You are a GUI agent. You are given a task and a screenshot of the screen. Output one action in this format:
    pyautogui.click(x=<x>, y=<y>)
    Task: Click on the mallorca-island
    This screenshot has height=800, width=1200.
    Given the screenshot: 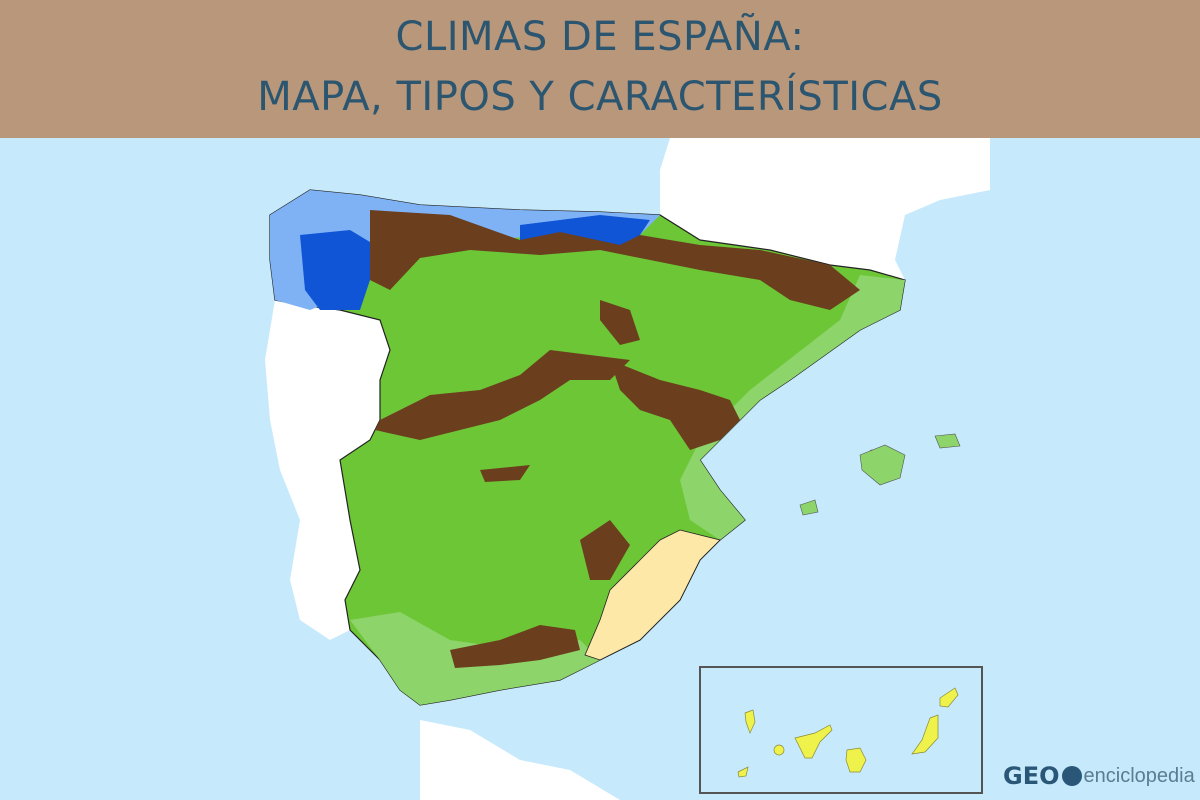 What is the action you would take?
    pyautogui.click(x=882, y=465)
    